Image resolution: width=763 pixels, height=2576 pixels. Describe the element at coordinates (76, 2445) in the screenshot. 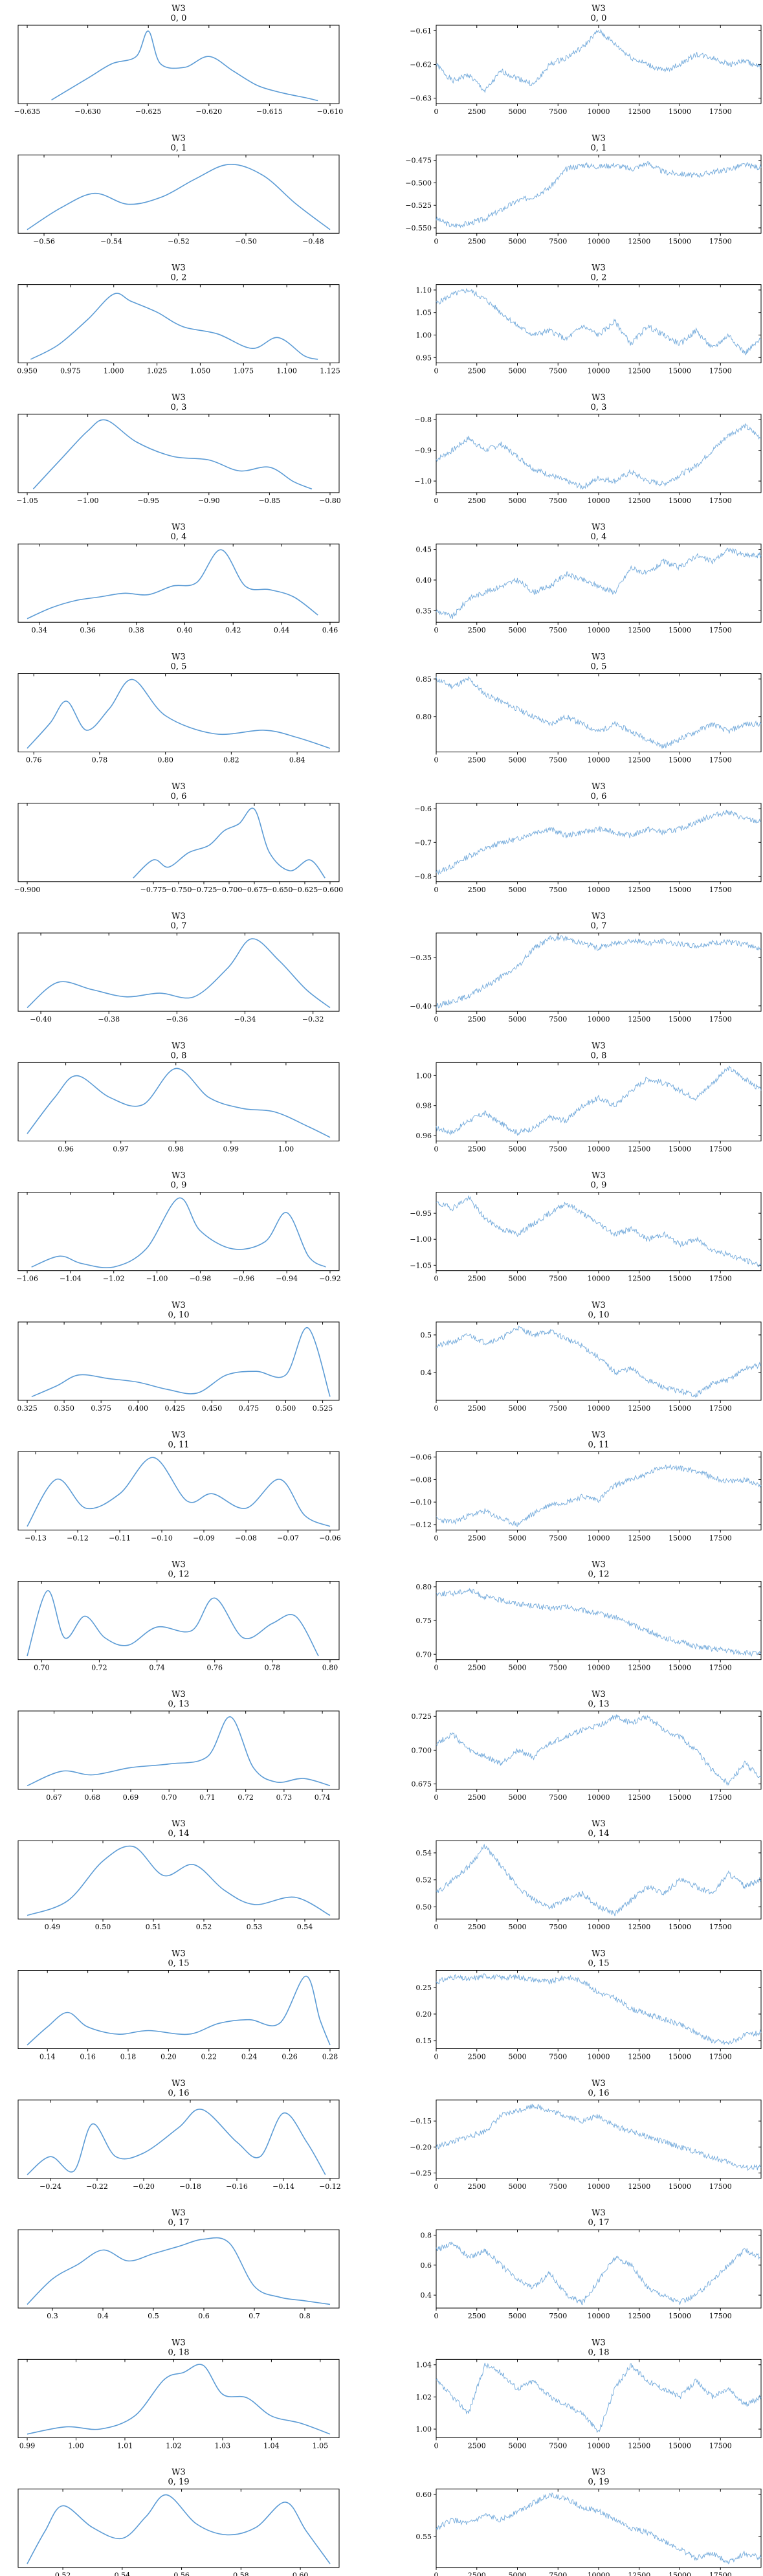

I see `x-tick-label: 1.00` at that location.